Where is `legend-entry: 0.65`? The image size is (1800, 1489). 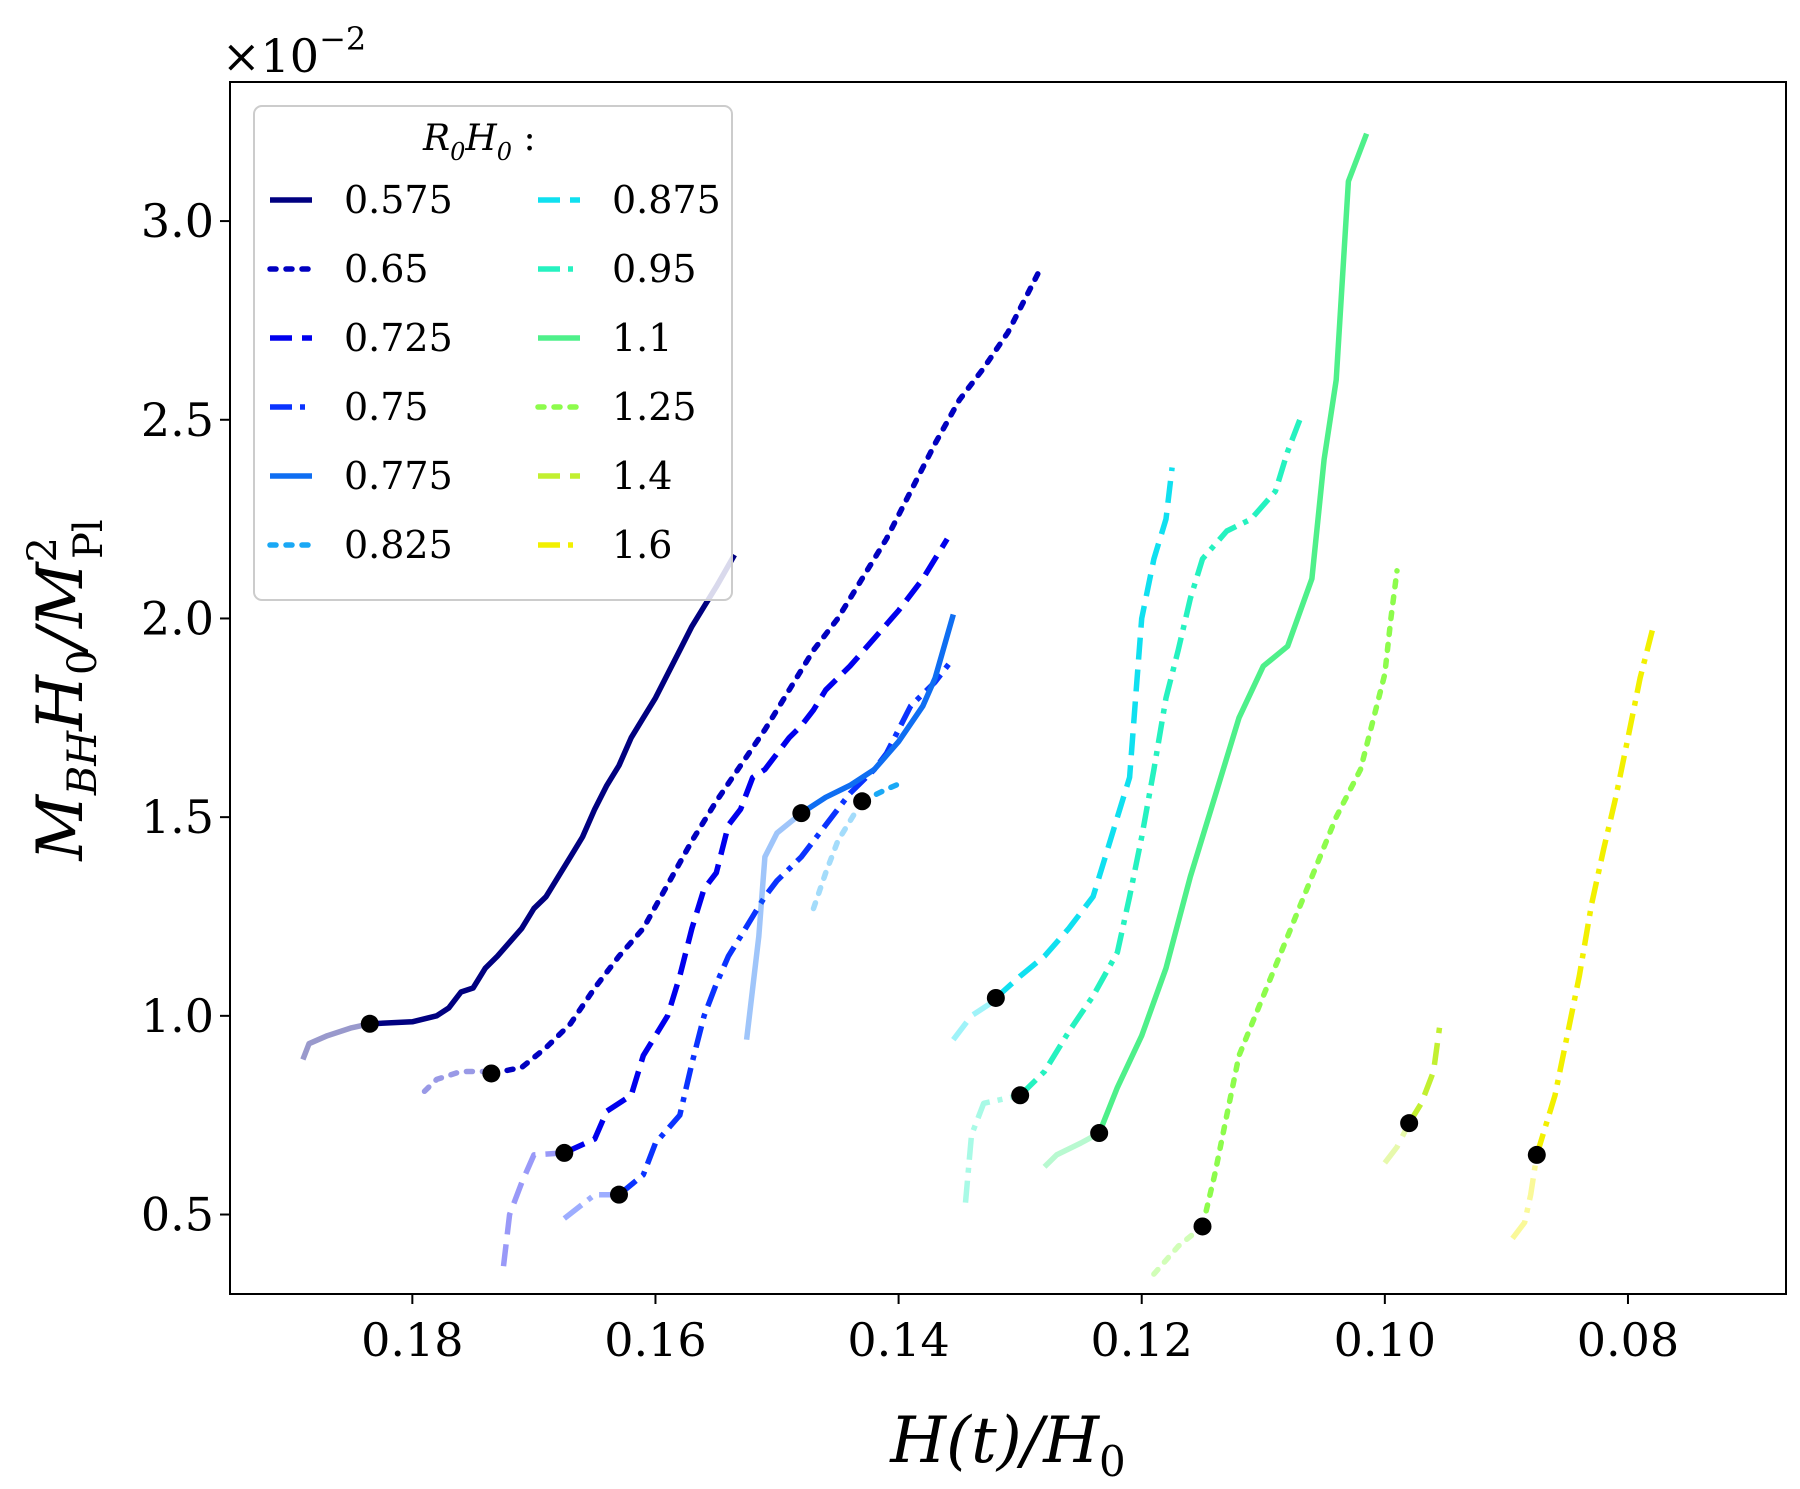
legend-entry: 0.65 is located at coordinates (348, 269).